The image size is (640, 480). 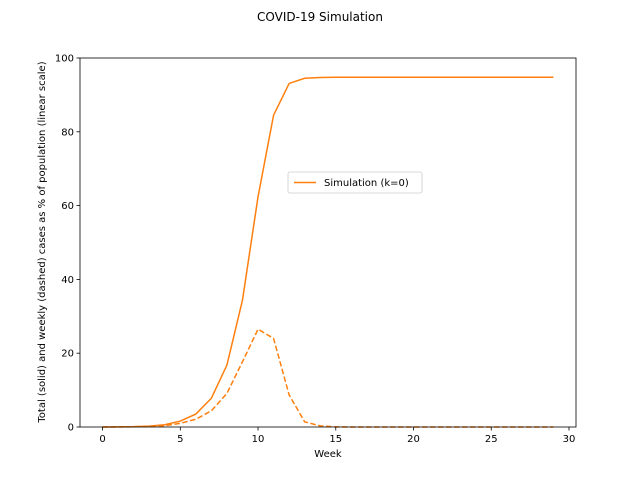 I want to click on y-tick-label: 40, so click(x=67, y=280).